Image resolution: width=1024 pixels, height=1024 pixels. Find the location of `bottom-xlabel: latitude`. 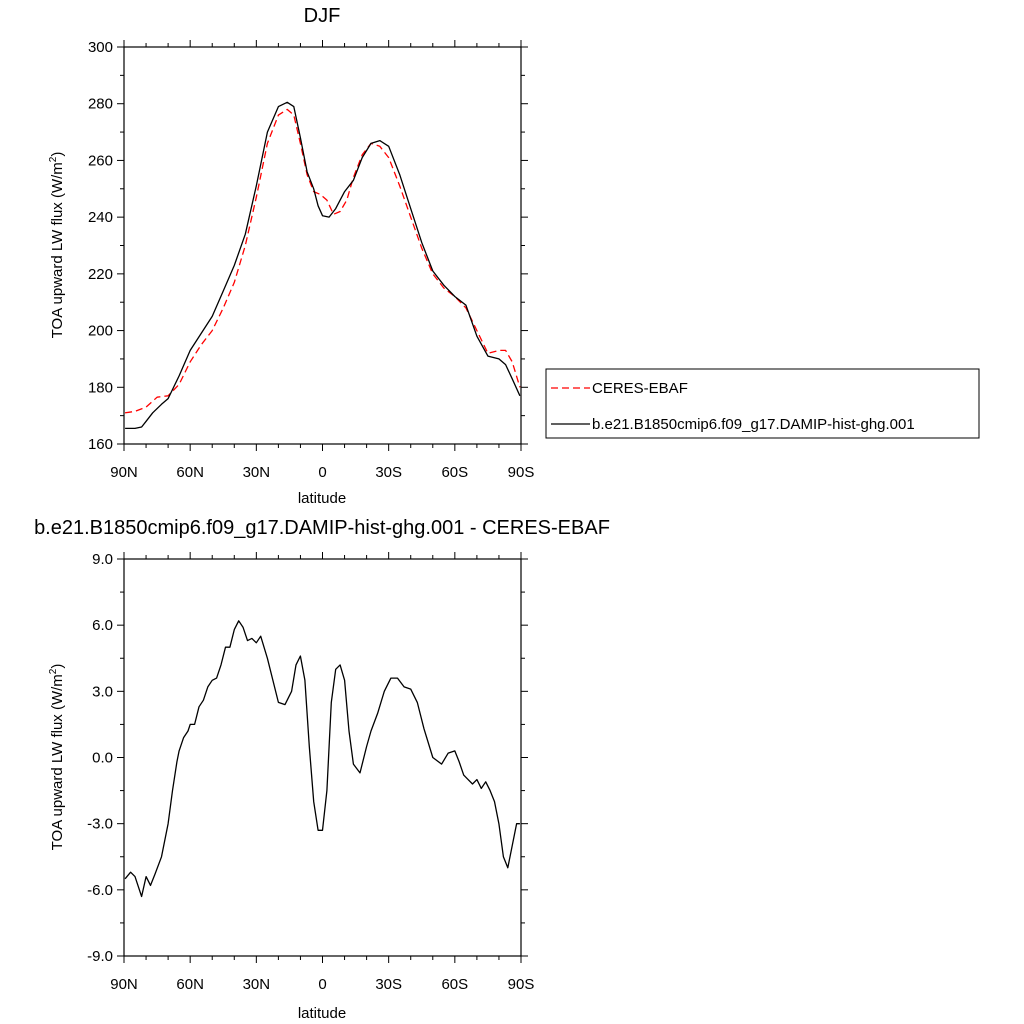

bottom-xlabel: latitude is located at coordinates (322, 1013).